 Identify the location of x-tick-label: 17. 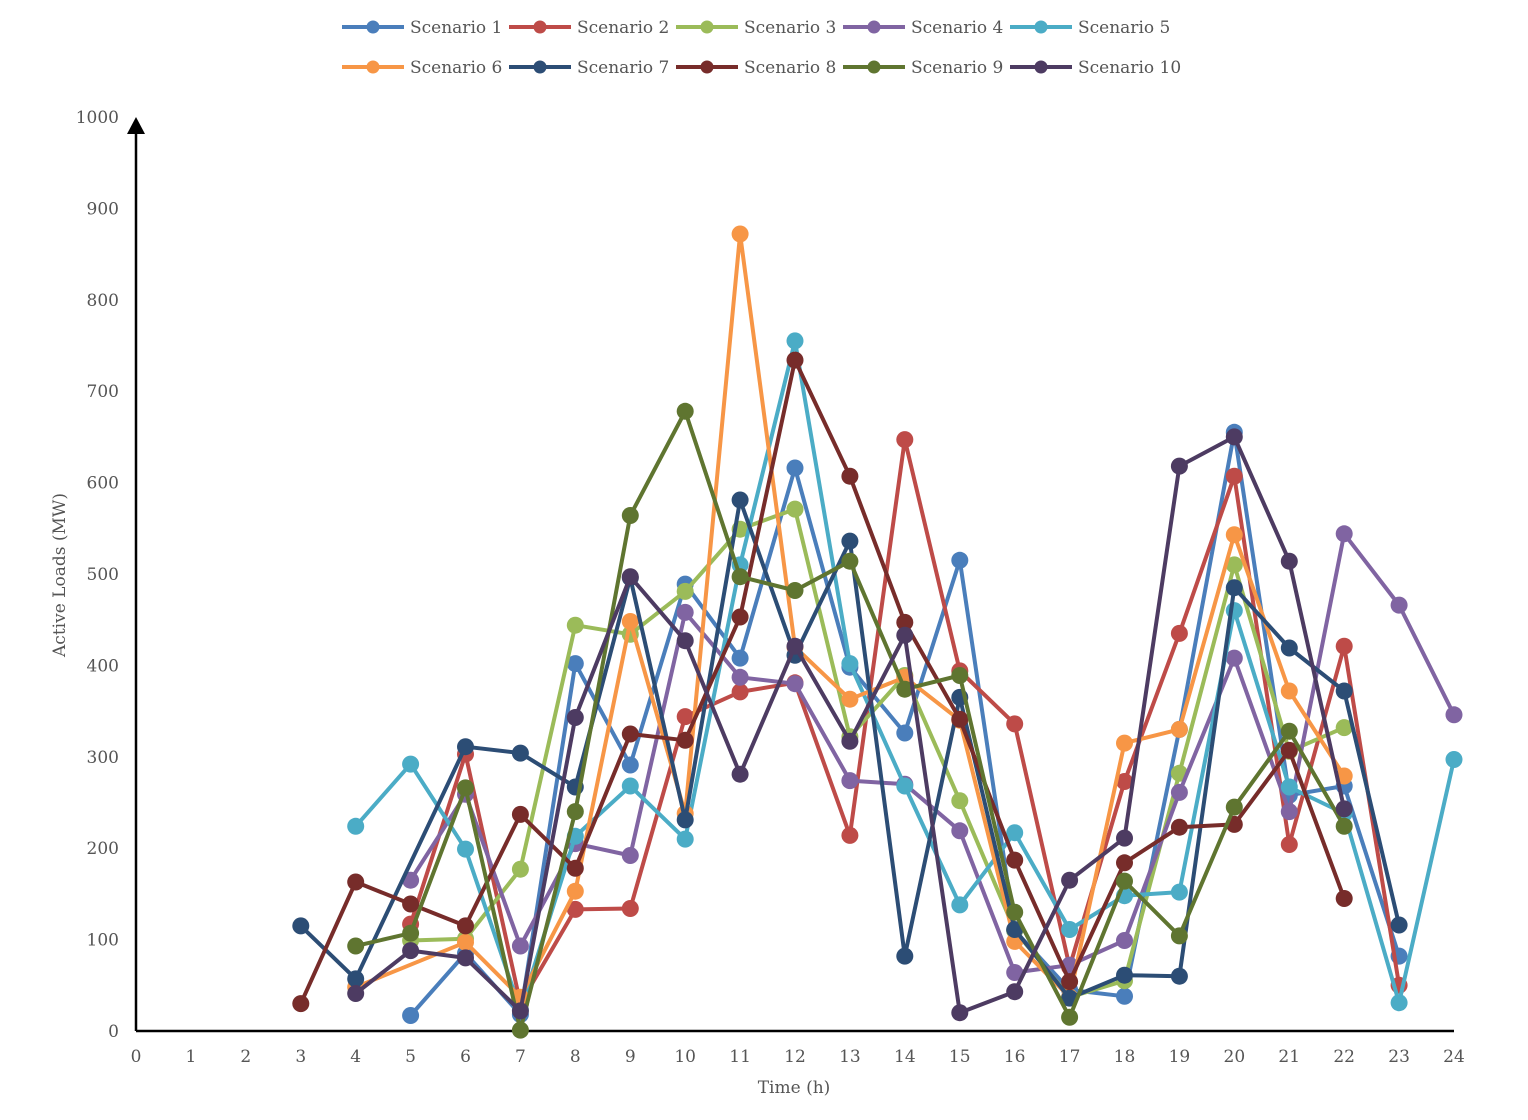
(1070, 1057).